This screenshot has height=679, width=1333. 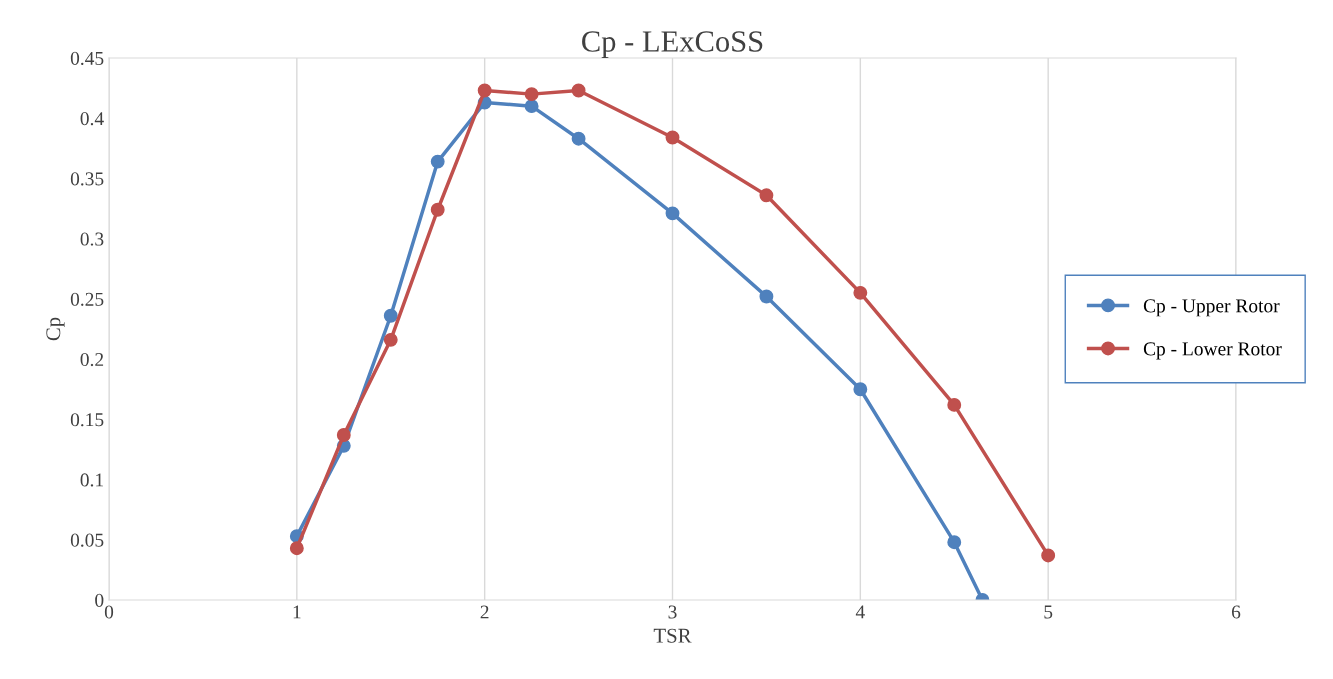 I want to click on legend-label: Cp - Lower Rotor, so click(x=1212, y=351).